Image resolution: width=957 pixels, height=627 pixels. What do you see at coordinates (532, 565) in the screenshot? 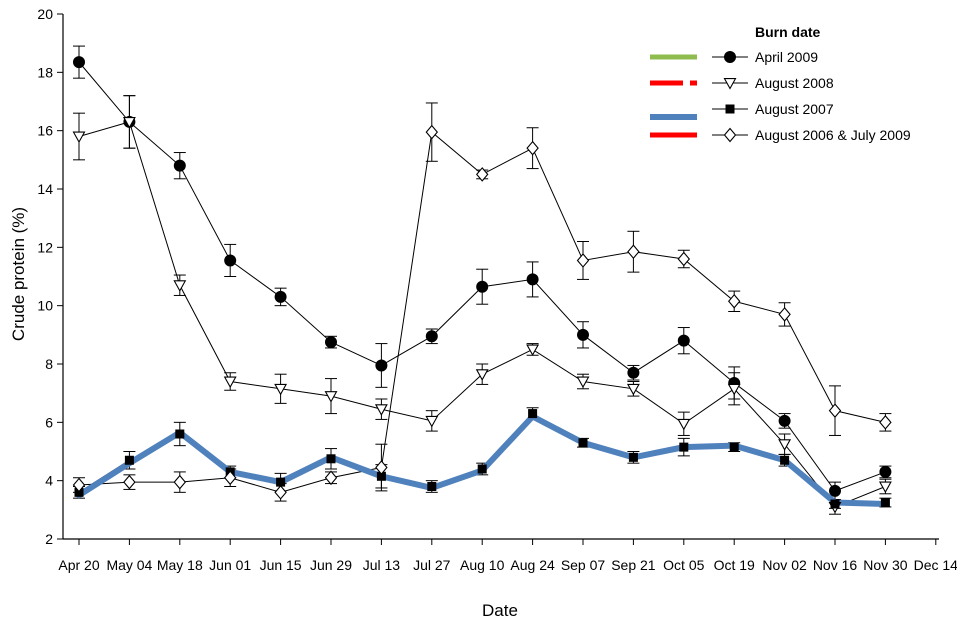
I see `x-tick-label: Aug 24` at bounding box center [532, 565].